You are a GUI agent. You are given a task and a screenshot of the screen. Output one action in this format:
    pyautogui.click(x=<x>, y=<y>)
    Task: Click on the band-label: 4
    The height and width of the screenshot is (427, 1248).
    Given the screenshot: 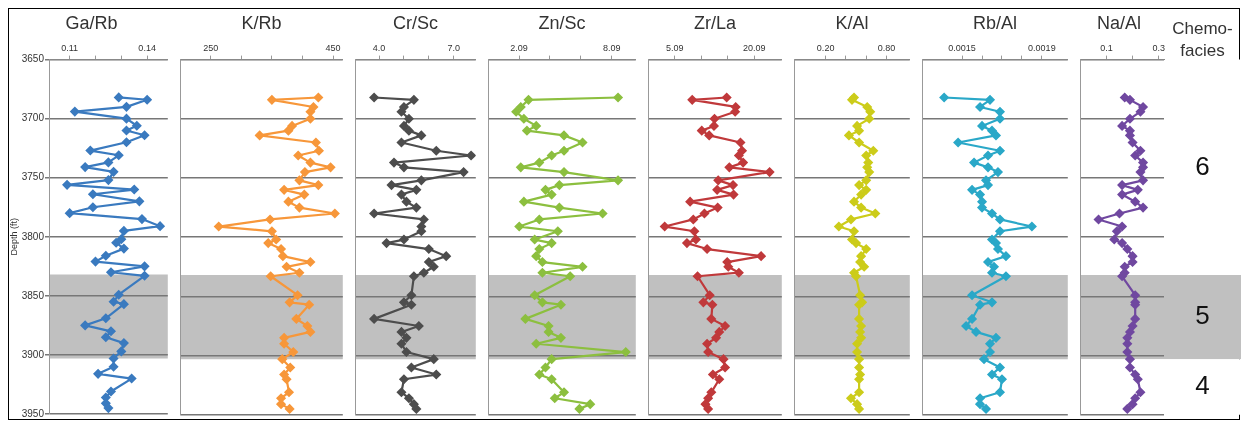 What is the action you would take?
    pyautogui.click(x=1202, y=385)
    